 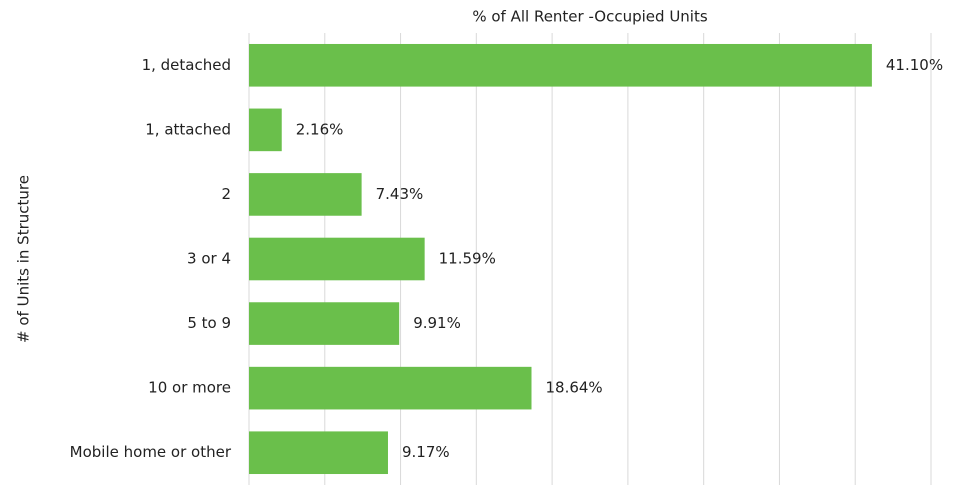 What do you see at coordinates (573, 388) in the screenshot?
I see `value-label: 18.64%` at bounding box center [573, 388].